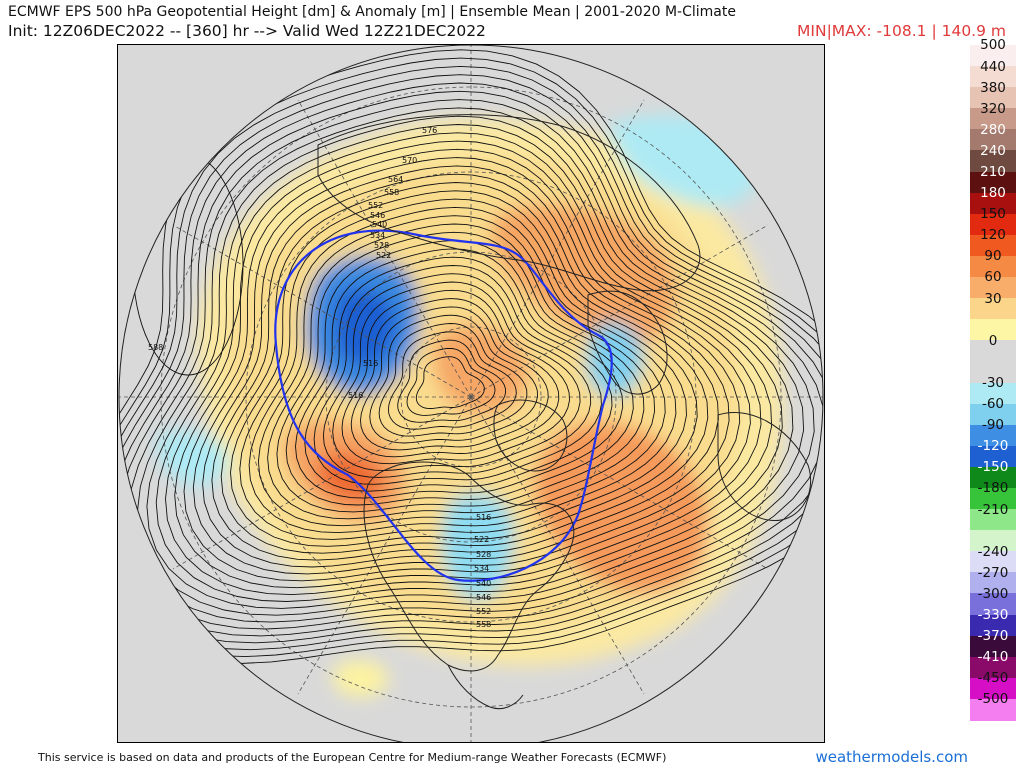 The width and height of the screenshot is (1024, 768). I want to click on colorbar-label: -30, so click(993, 382).